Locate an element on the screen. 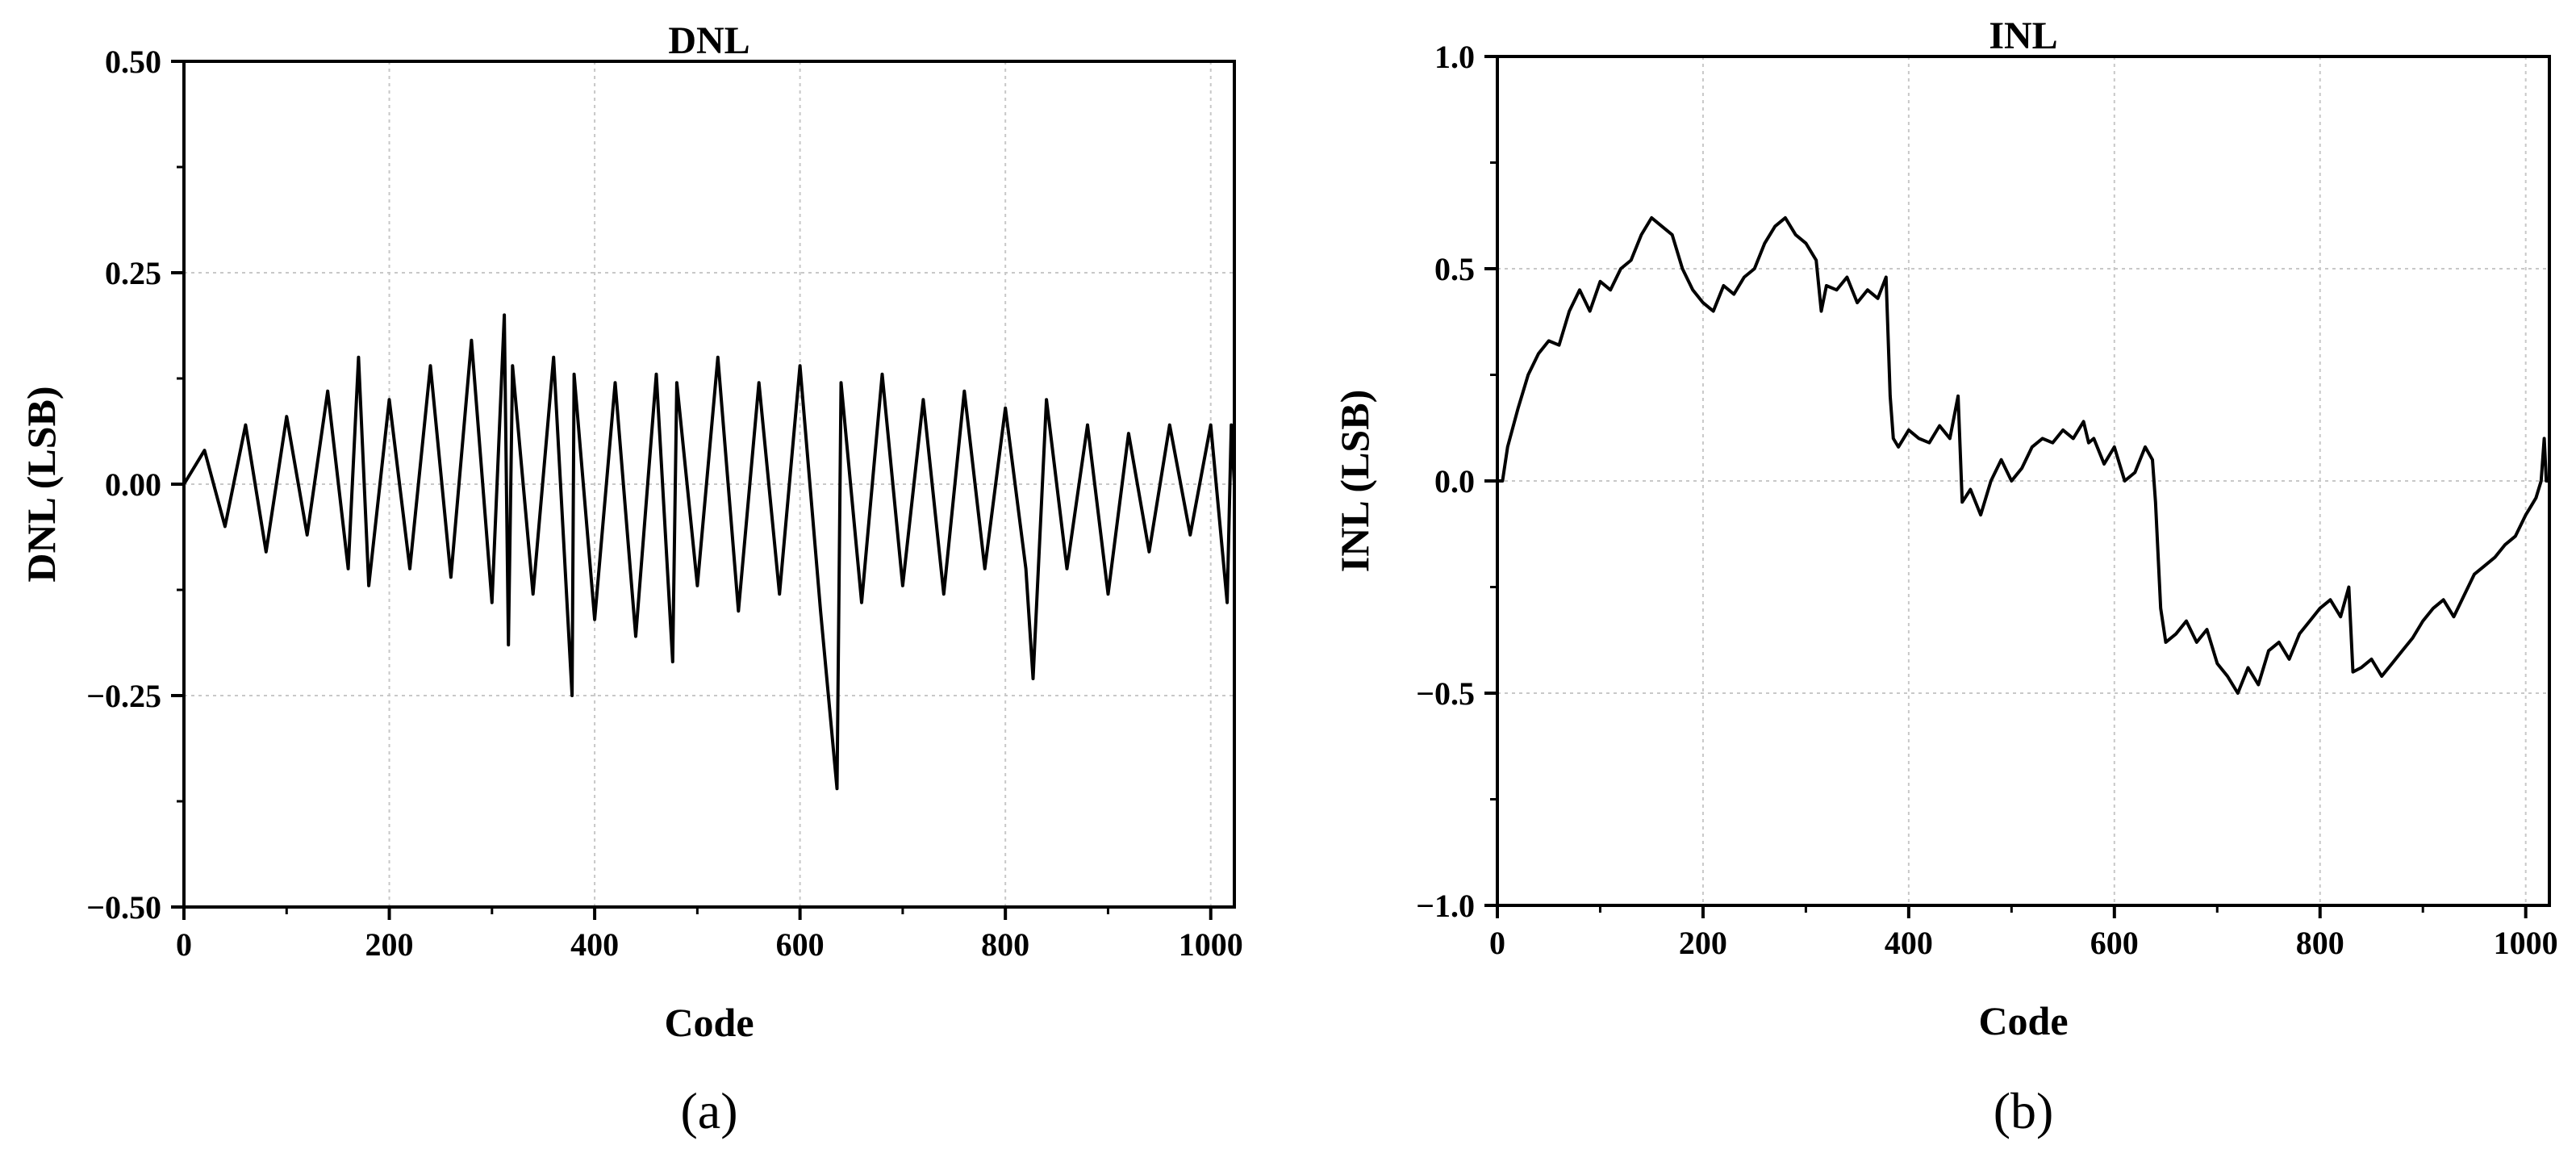 The height and width of the screenshot is (1162, 2576). inl-y-tick-label: 1.0 is located at coordinates (1454, 57).